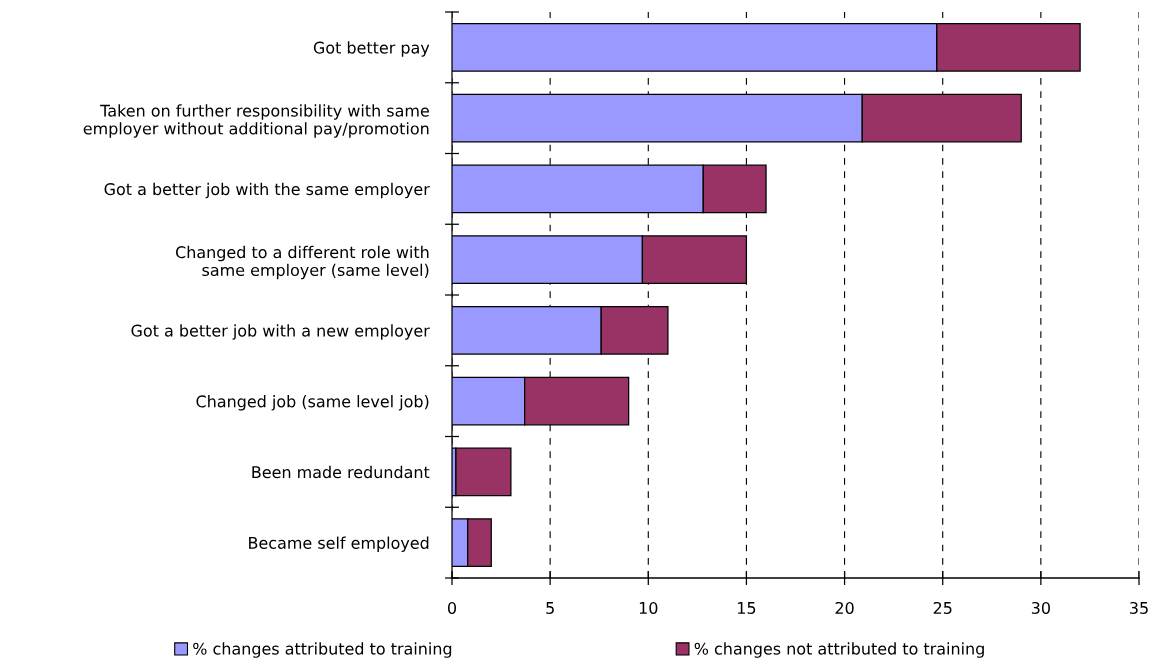 The height and width of the screenshot is (669, 1160). I want to click on legend-label: % changes attributed to training, so click(322, 650).